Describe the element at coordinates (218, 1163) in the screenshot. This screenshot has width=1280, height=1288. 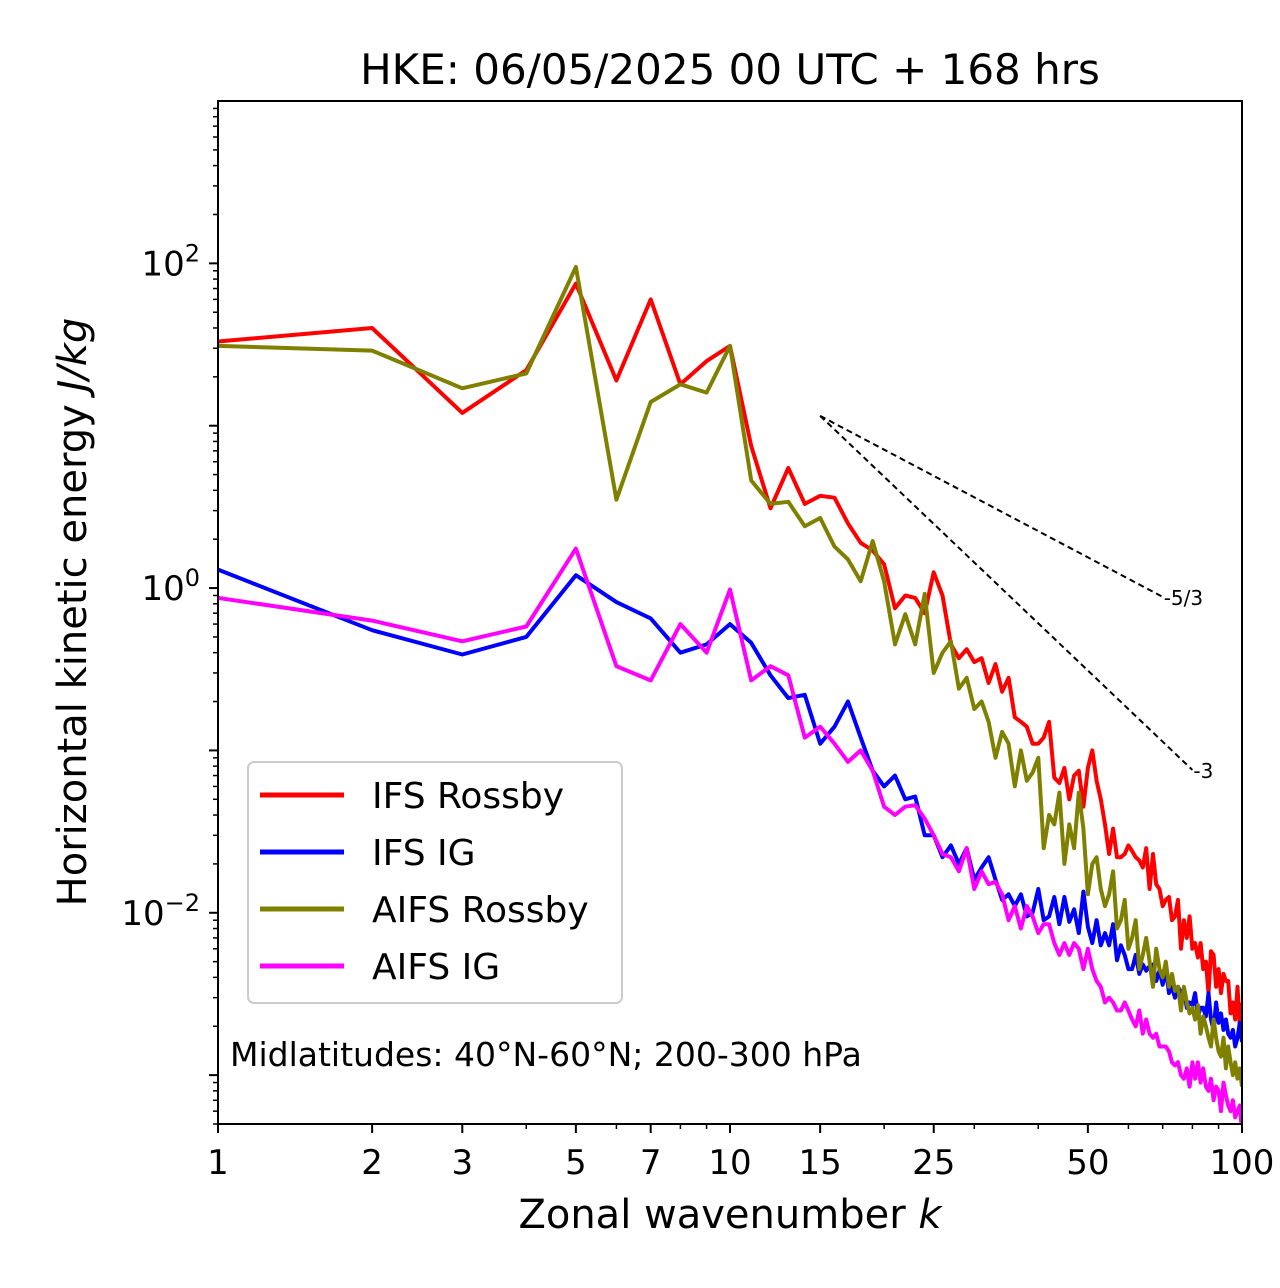
I see `x-tick-label: 1` at that location.